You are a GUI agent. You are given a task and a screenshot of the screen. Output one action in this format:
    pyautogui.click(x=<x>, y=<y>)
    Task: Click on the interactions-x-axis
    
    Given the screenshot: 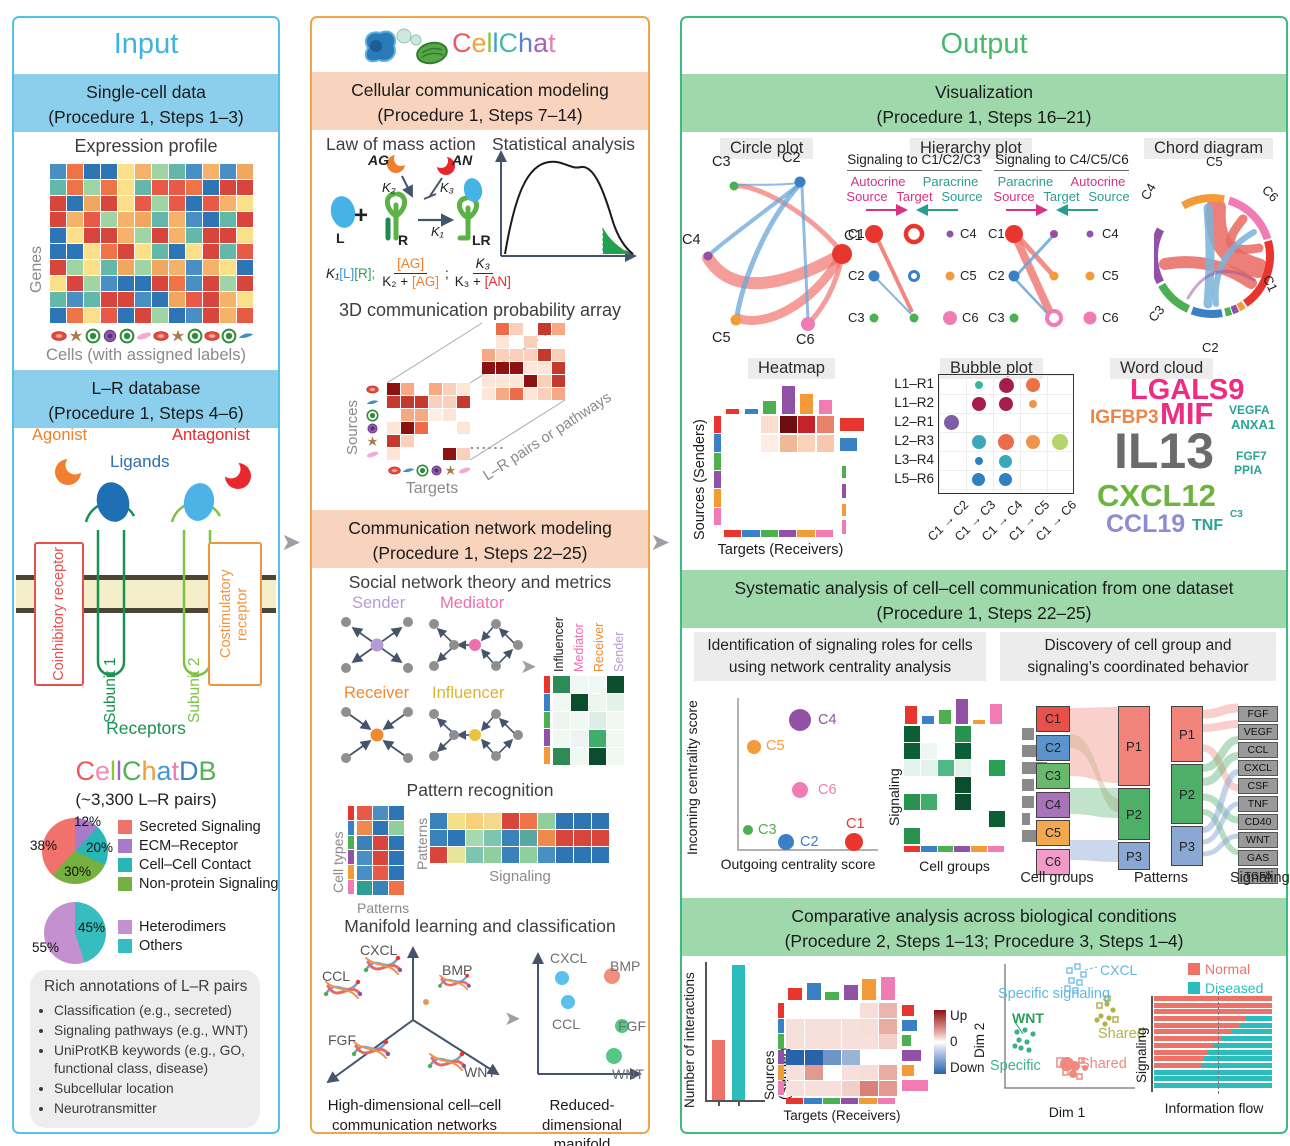 What is the action you would take?
    pyautogui.click(x=735, y=1101)
    